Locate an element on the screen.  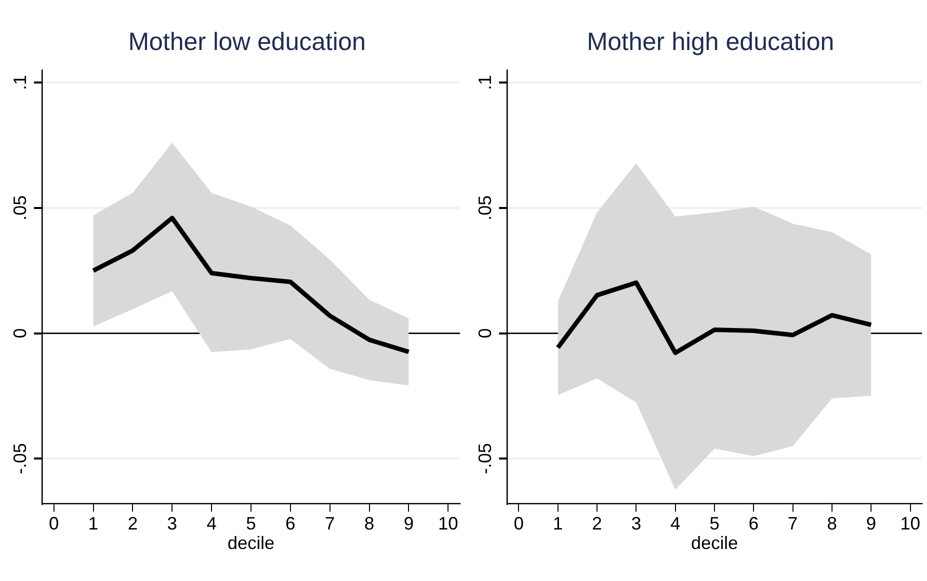
chart-title: Mother high education is located at coordinates (710, 42).